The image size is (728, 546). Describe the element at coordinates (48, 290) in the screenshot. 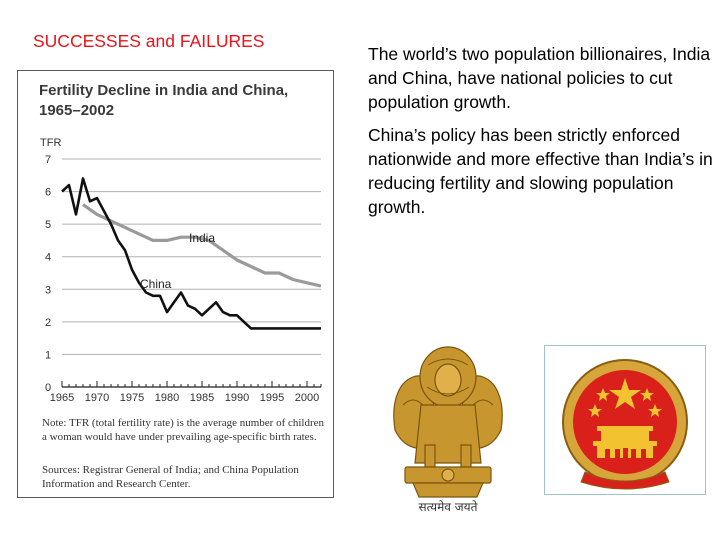

I see `y-tick-label-3: 3` at that location.